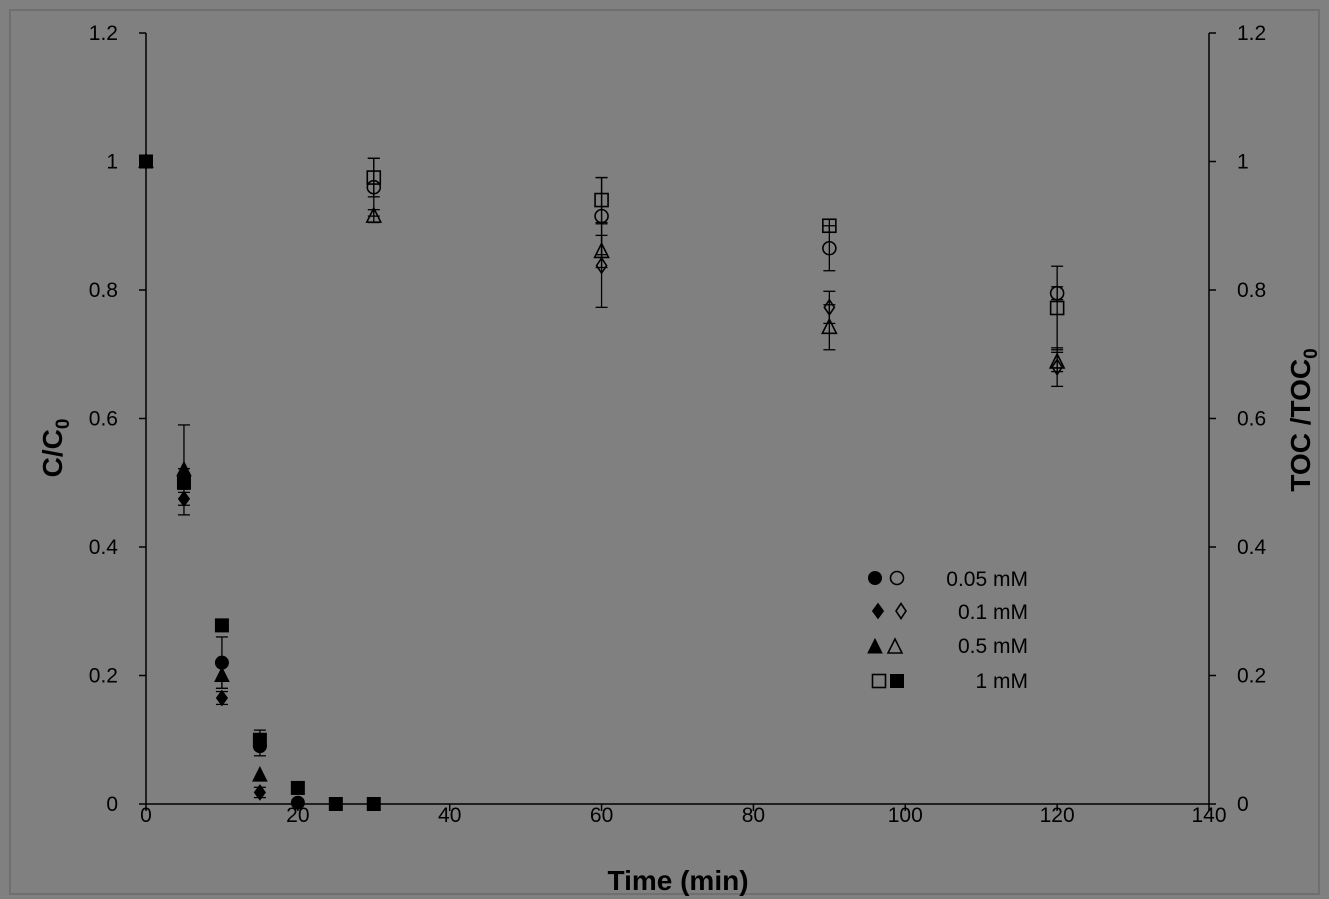 Image resolution: width=1329 pixels, height=899 pixels. What do you see at coordinates (1208, 815) in the screenshot?
I see `x-tick-label: 140` at bounding box center [1208, 815].